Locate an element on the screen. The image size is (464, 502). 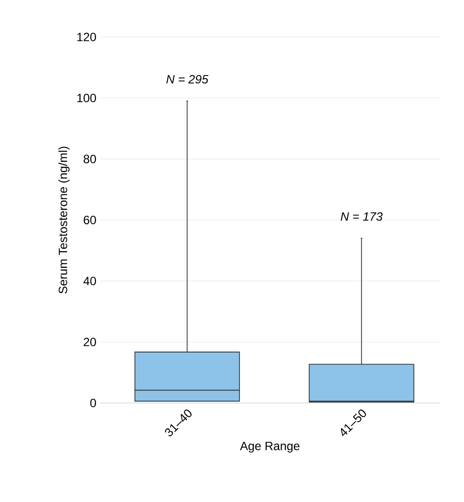
y-axis-title: Serum Testosterone (ng/ml) is located at coordinates (64, 220).